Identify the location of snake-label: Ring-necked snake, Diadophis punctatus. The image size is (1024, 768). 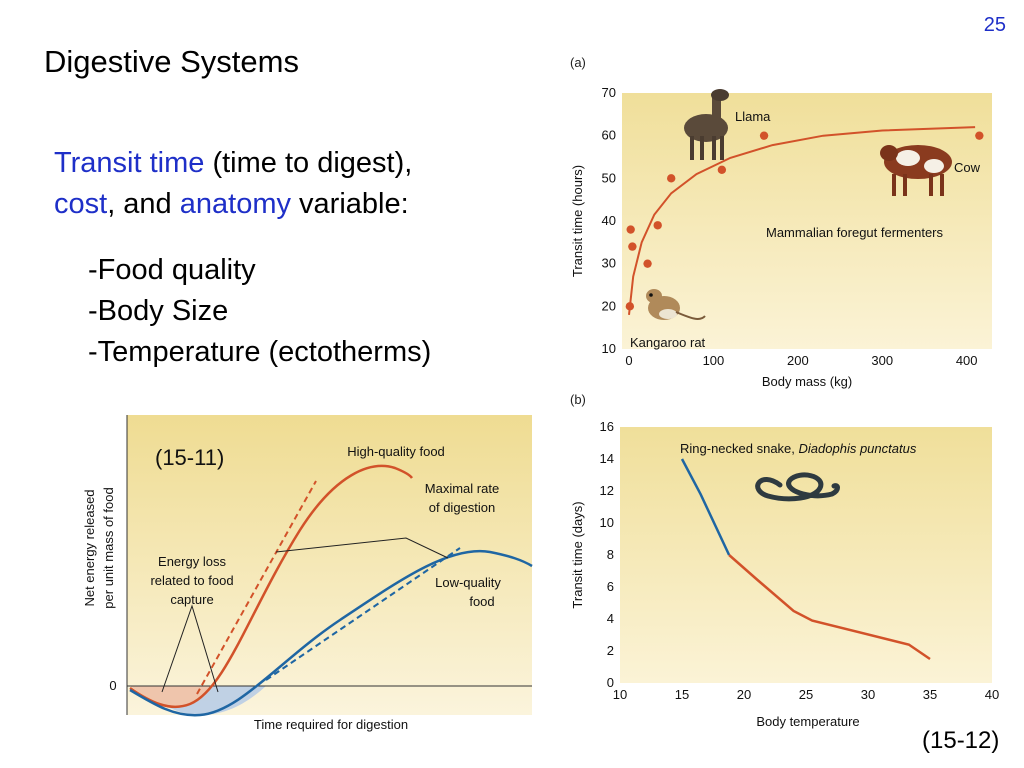
(798, 448).